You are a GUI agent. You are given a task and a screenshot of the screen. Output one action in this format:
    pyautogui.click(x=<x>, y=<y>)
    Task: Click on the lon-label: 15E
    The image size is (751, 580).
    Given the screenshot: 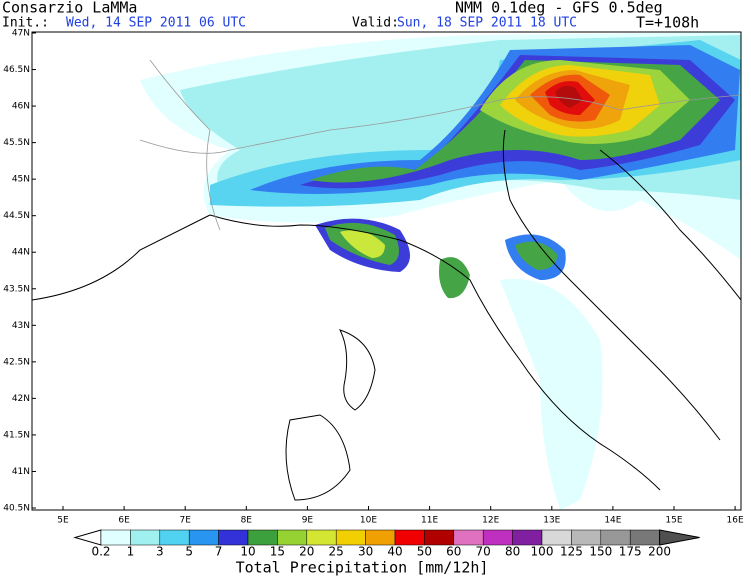 What is the action you would take?
    pyautogui.click(x=673, y=521)
    